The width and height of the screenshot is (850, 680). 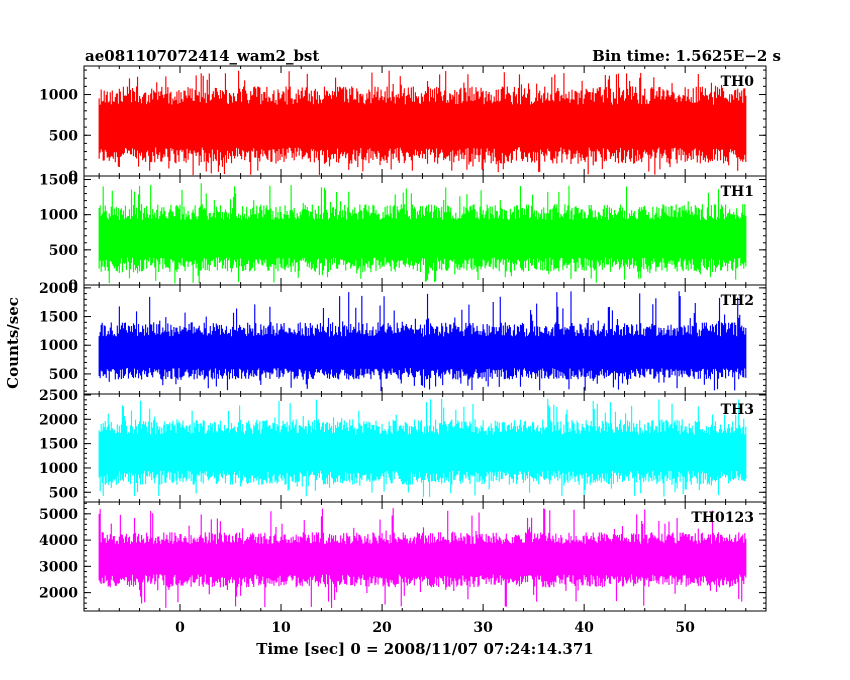 I want to click on series-label: TH2, so click(x=737, y=301).